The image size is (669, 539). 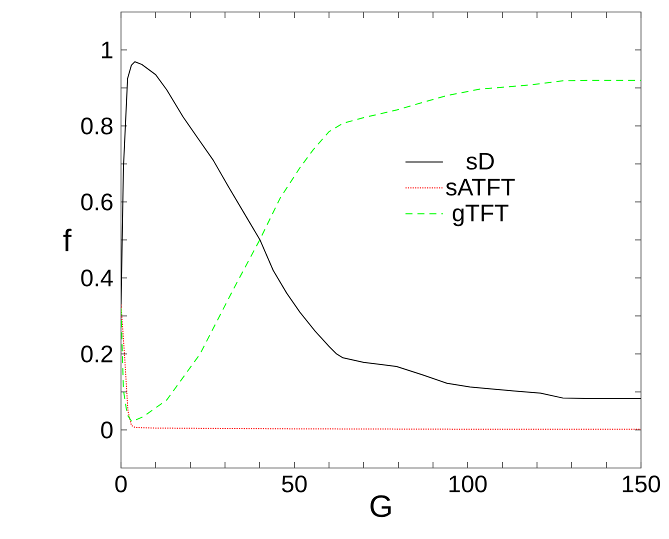 What do you see at coordinates (67, 240) in the screenshot?
I see `y-axis-title: f` at bounding box center [67, 240].